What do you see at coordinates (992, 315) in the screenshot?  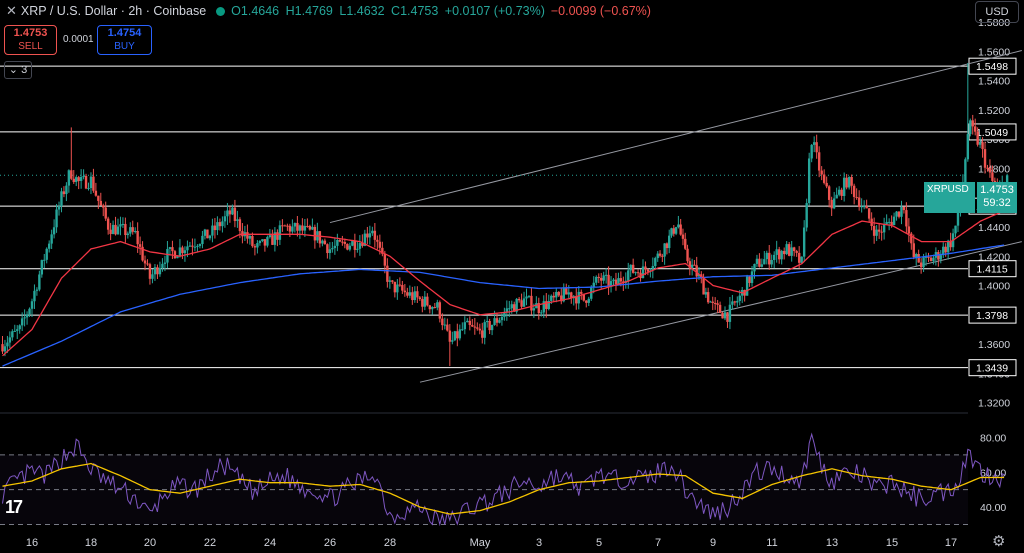 I see `level-badge` at bounding box center [992, 315].